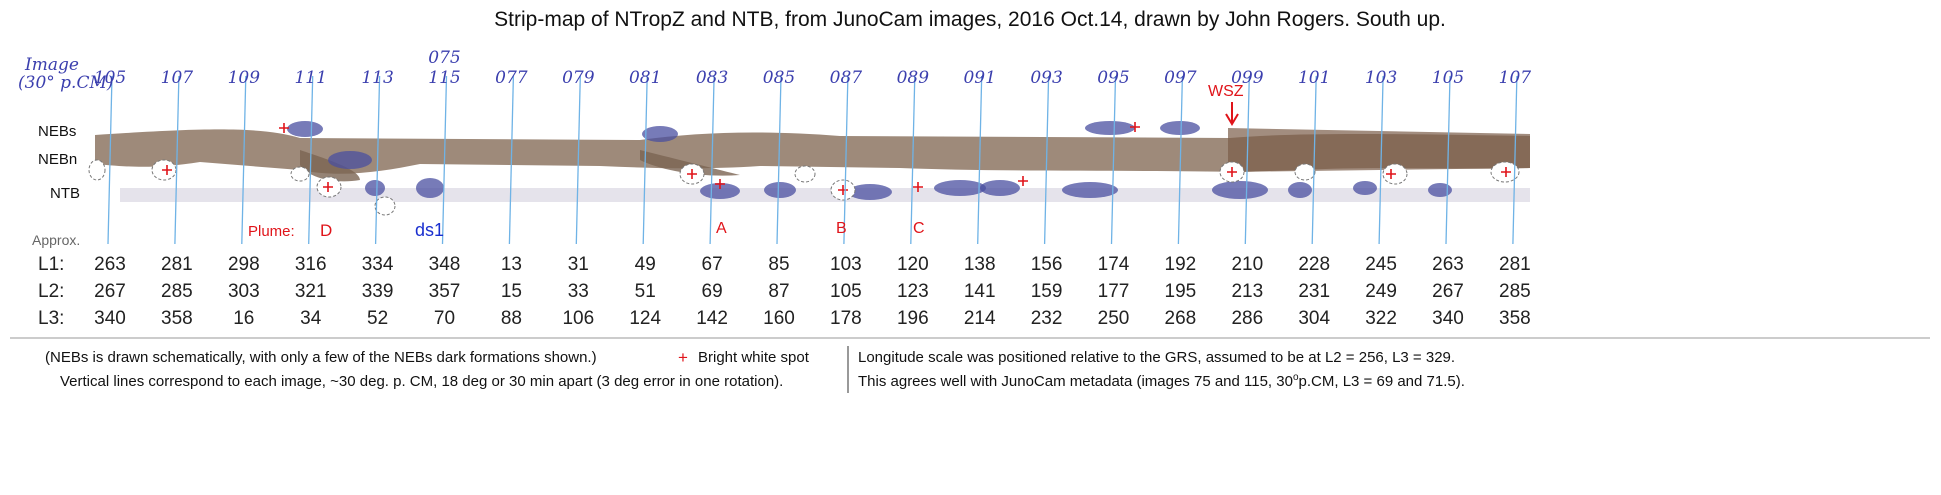 This screenshot has width=1941, height=495. What do you see at coordinates (56, 240) in the screenshot?
I see `approx-label: Approx.` at bounding box center [56, 240].